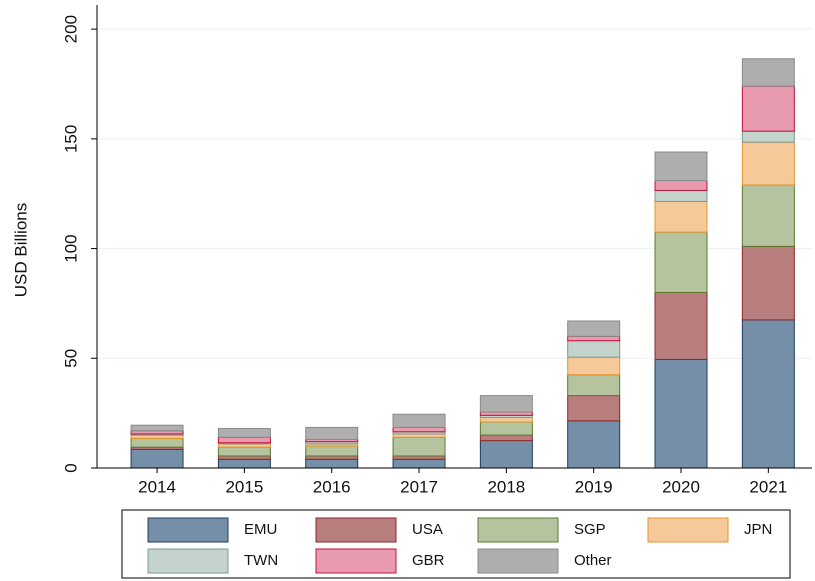 The width and height of the screenshot is (815, 581). I want to click on y-tick-label: 150, so click(70, 139).